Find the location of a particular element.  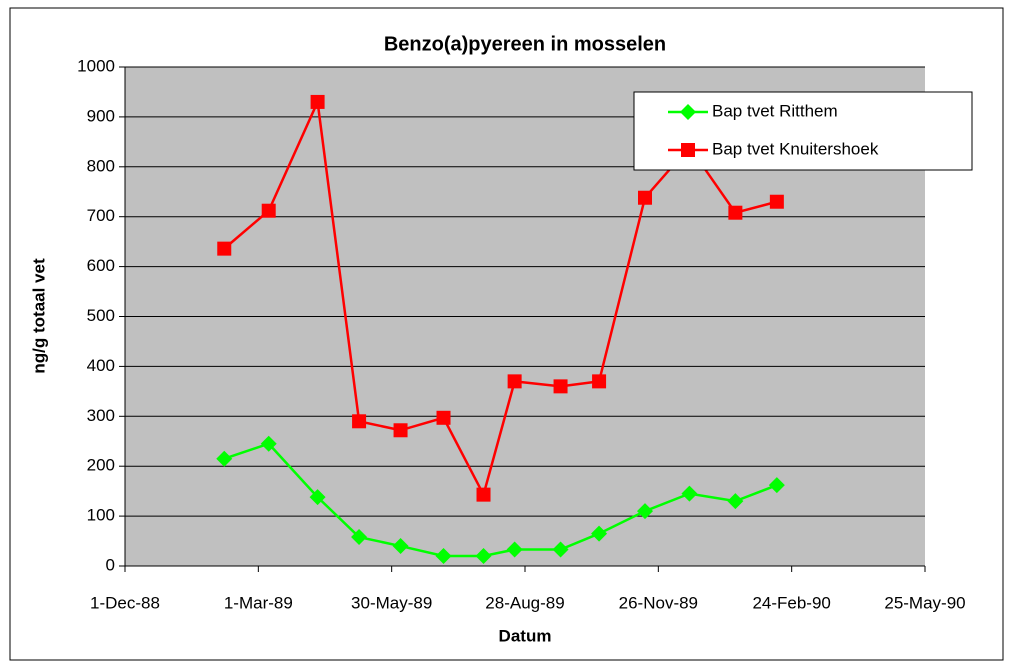

y-tick-label: 0 is located at coordinates (110, 564).